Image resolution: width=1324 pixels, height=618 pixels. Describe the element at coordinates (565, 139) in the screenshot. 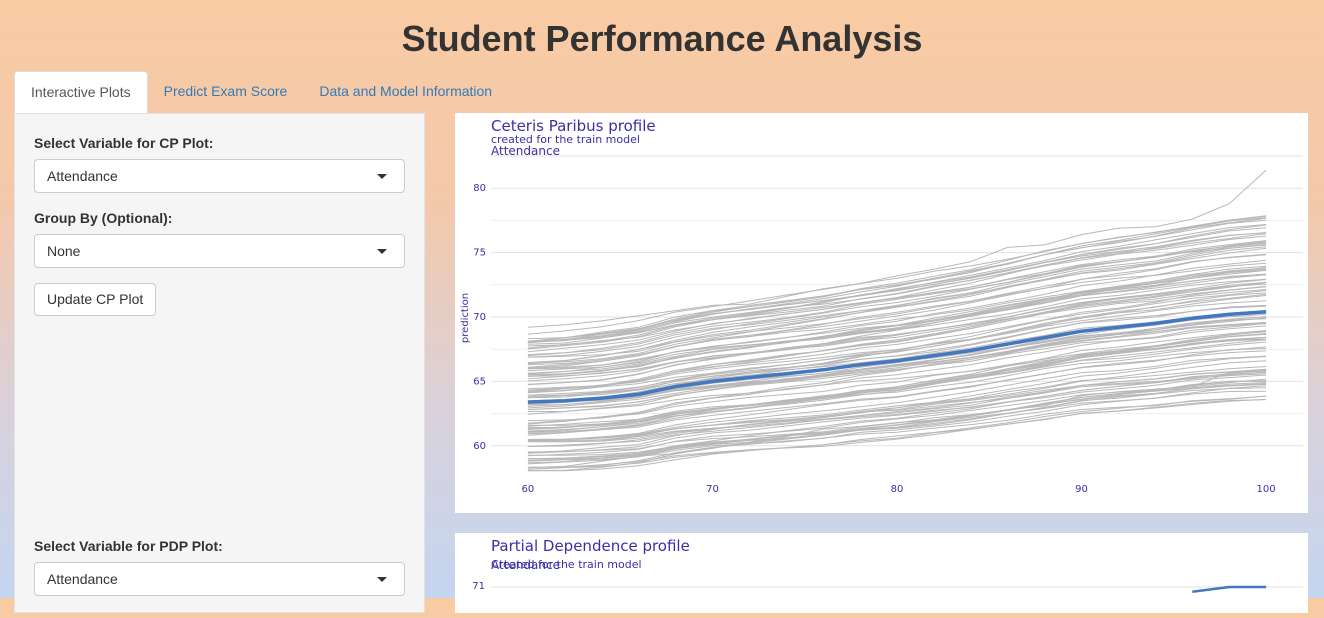

I see `cp-plot-subtitle: created for the train model` at that location.